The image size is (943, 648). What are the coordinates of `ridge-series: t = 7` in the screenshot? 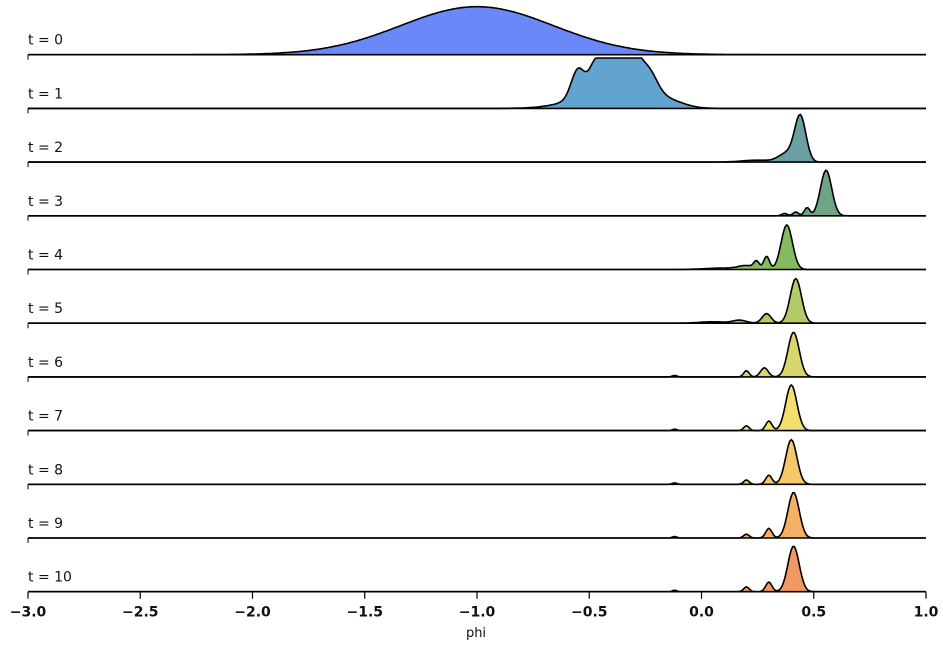 It's located at (476, 409).